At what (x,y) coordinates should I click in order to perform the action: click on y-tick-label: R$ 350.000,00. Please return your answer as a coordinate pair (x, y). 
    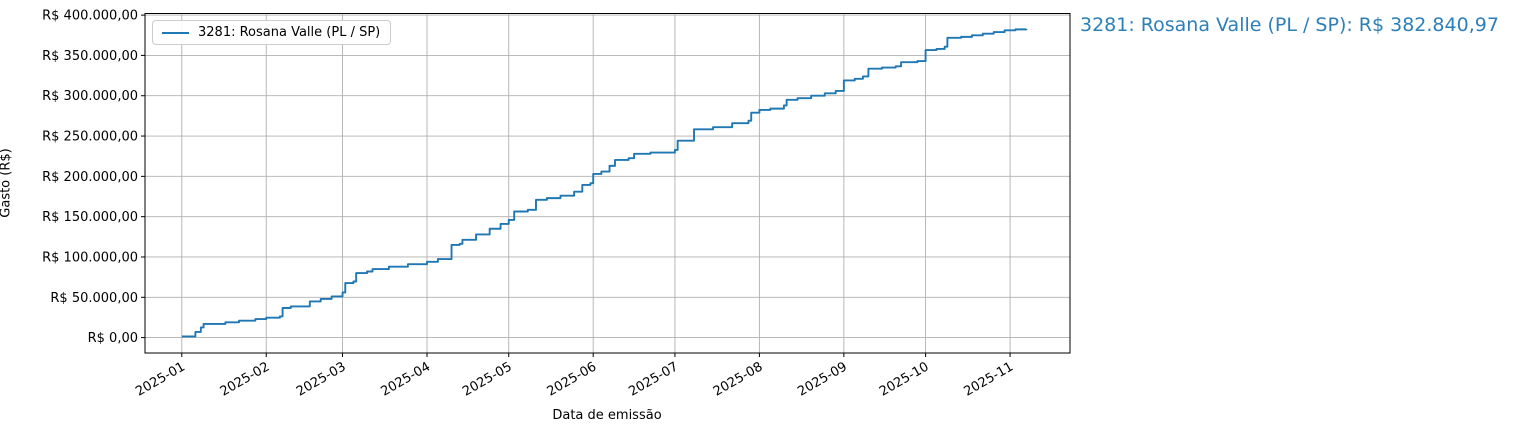
    Looking at the image, I should click on (90, 56).